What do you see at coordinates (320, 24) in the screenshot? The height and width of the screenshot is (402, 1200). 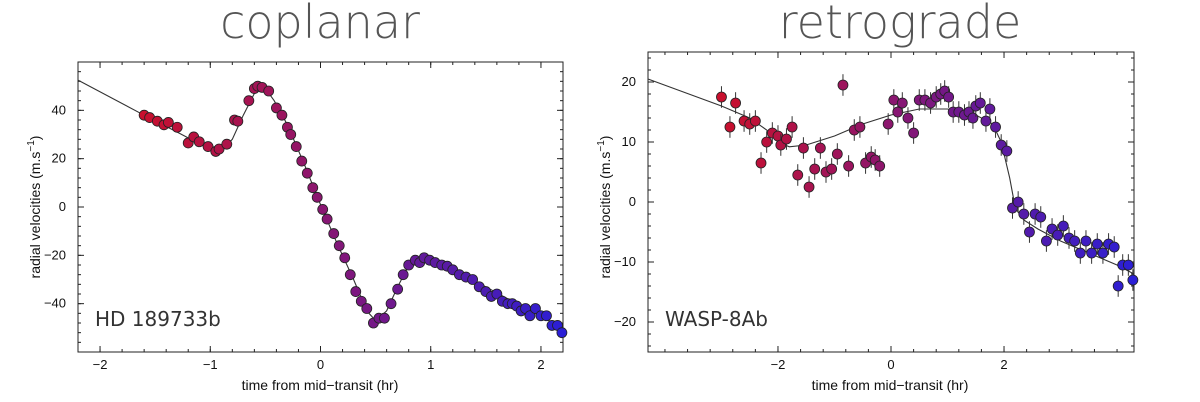 I see `chart-title: coplanar` at bounding box center [320, 24].